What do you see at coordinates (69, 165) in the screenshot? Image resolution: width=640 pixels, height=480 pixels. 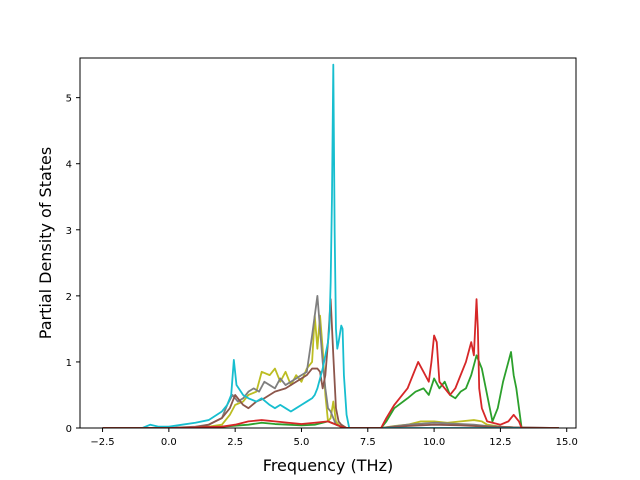 I see `y-tick-label: 4` at bounding box center [69, 165].